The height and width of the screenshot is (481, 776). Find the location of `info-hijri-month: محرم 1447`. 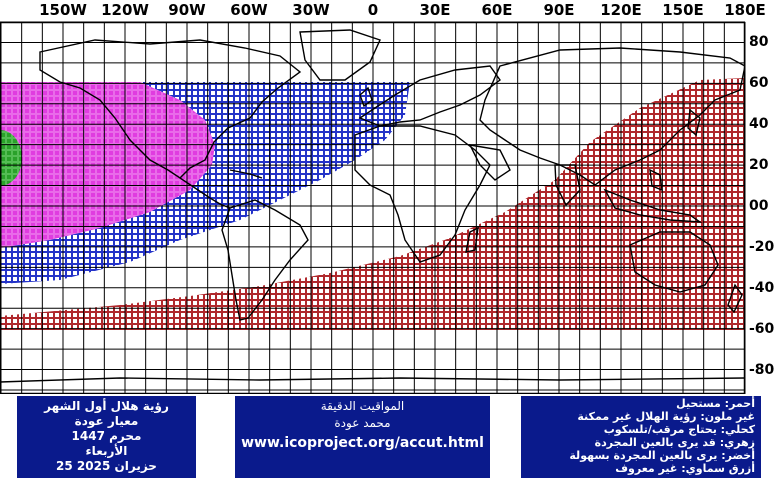

info-hijri-month: محرم 1447 is located at coordinates (106, 436).